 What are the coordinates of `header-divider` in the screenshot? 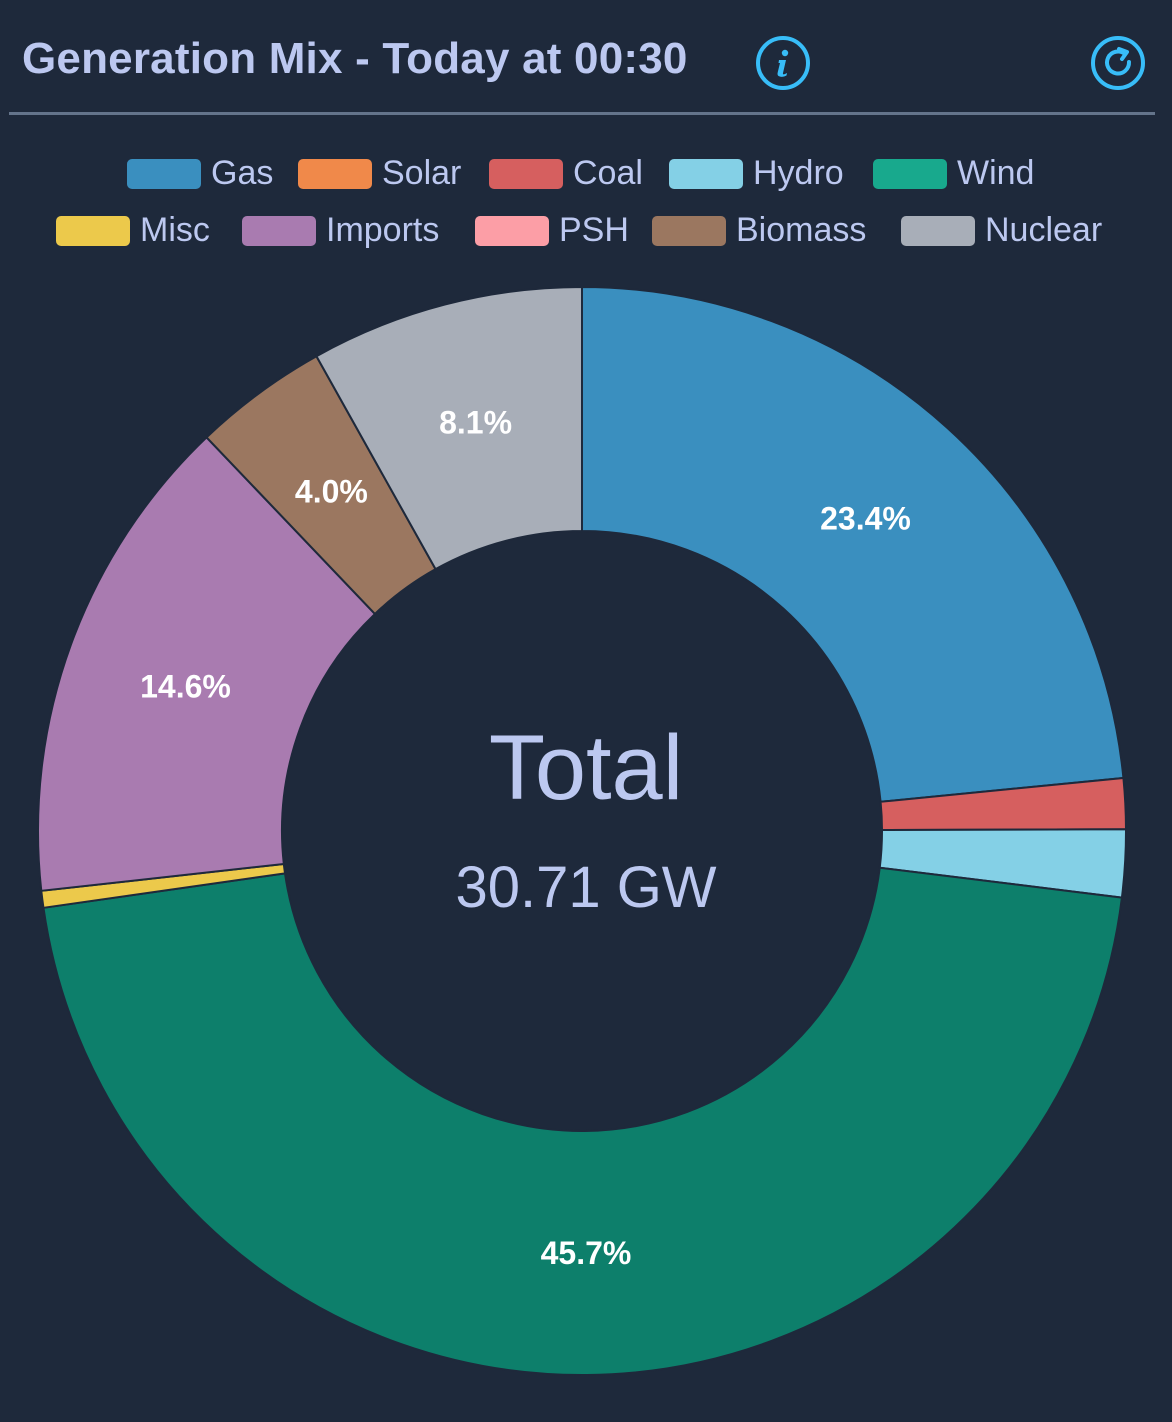 It's located at (582, 113).